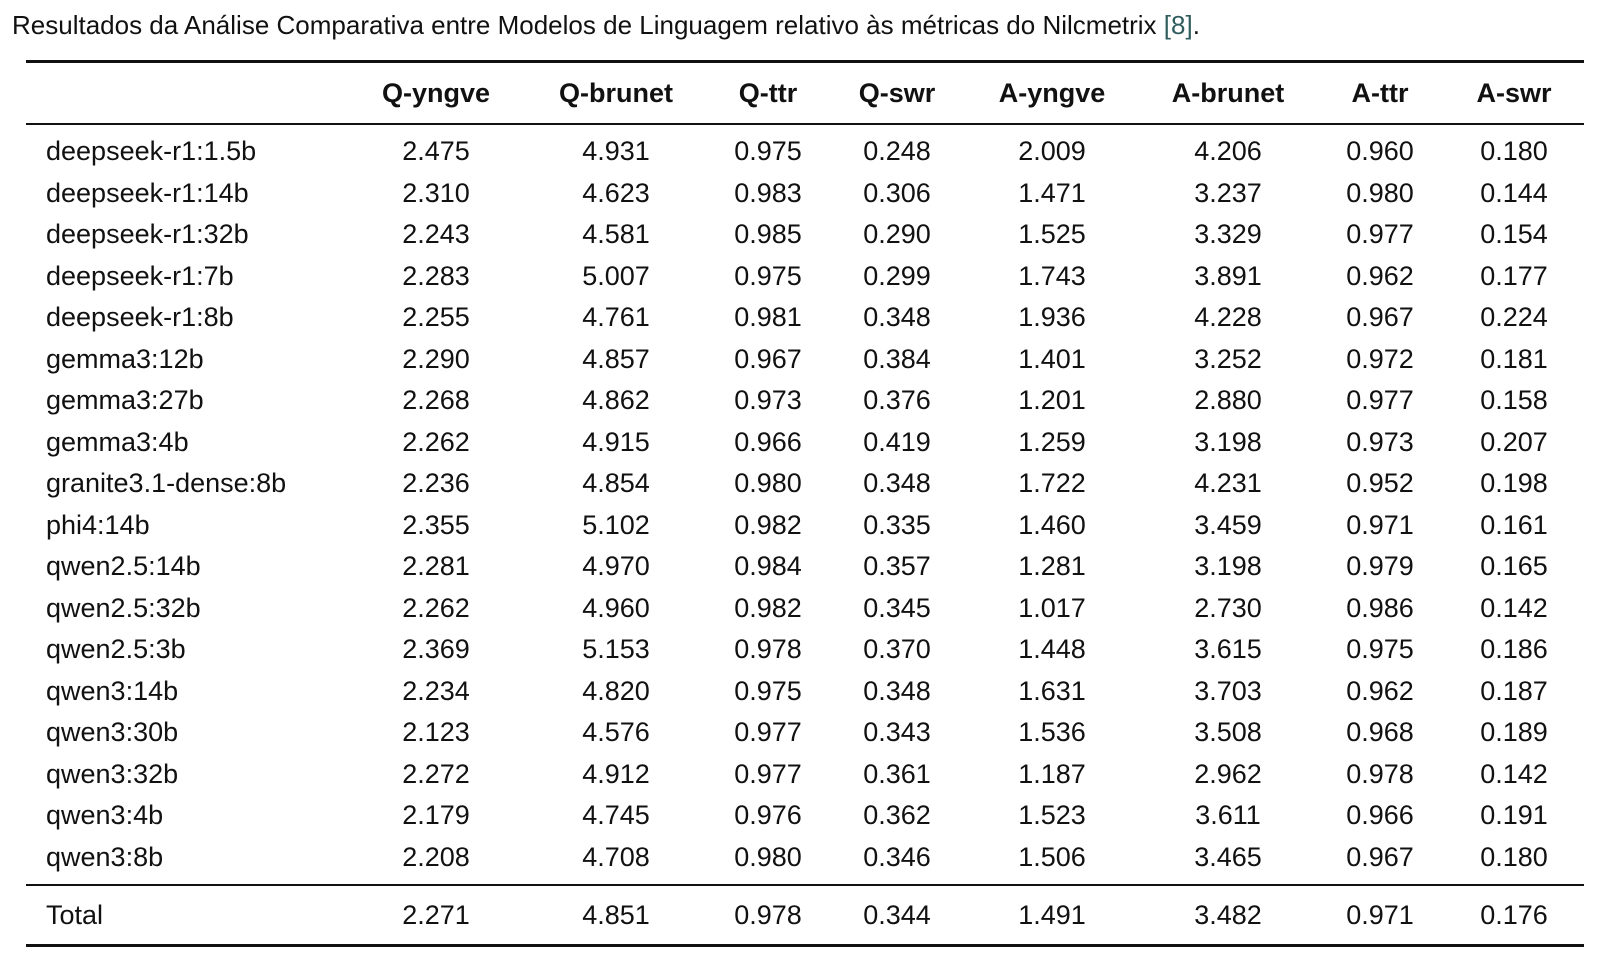 The height and width of the screenshot is (973, 1600). Describe the element at coordinates (436, 234) in the screenshot. I see `metric-value-cell: 2.243` at that location.